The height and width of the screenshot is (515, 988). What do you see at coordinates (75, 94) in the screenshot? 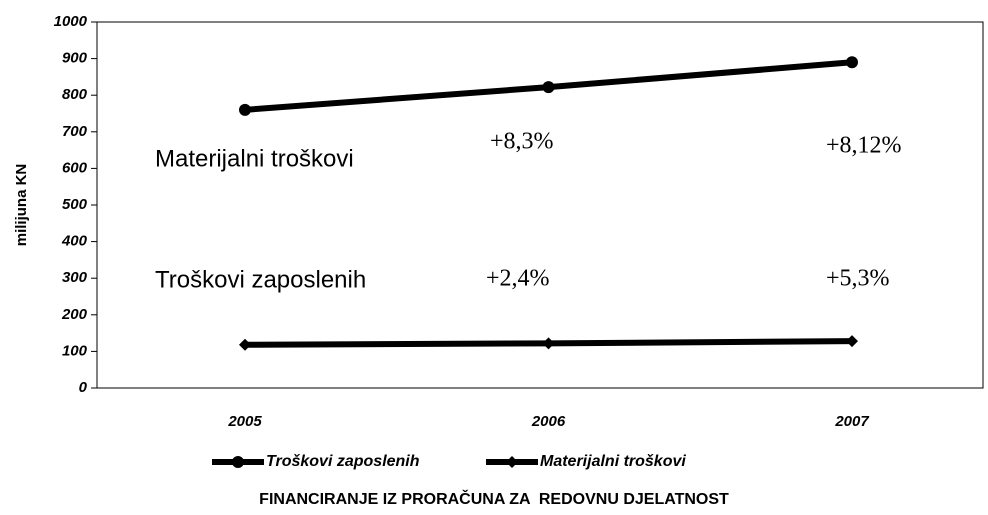
I see `y-tick-label: 800` at bounding box center [75, 94].